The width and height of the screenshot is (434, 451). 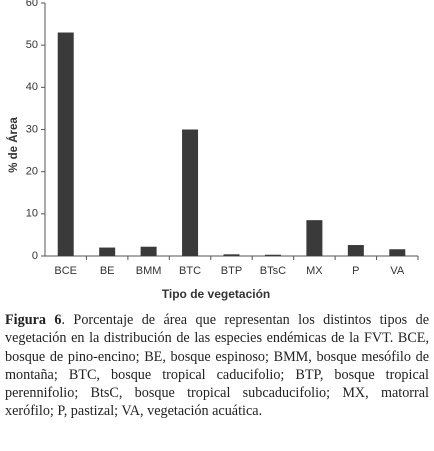 What do you see at coordinates (32, 4) in the screenshot?
I see `y-tick-label: 60` at bounding box center [32, 4].